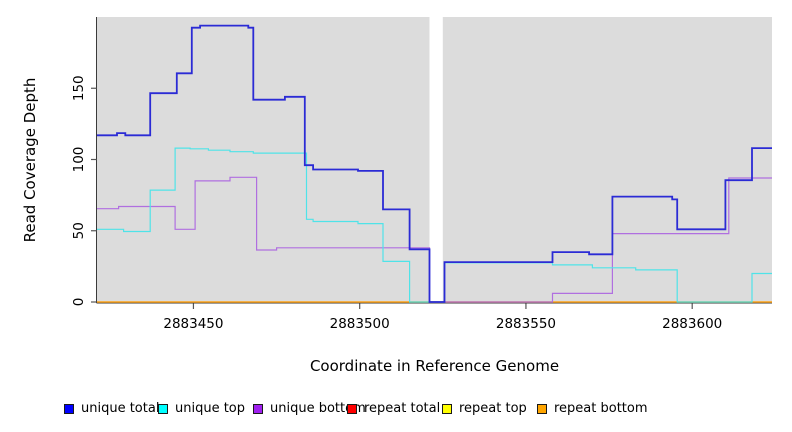 The width and height of the screenshot is (792, 432). What do you see at coordinates (79, 160) in the screenshot?
I see `y-tick-label: 100` at bounding box center [79, 160].